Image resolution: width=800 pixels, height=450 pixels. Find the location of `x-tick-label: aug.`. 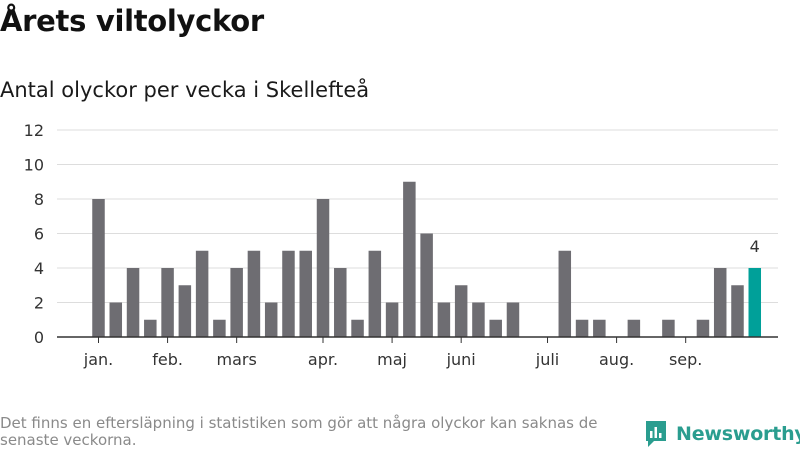

x-tick-label: aug. is located at coordinates (616, 359).